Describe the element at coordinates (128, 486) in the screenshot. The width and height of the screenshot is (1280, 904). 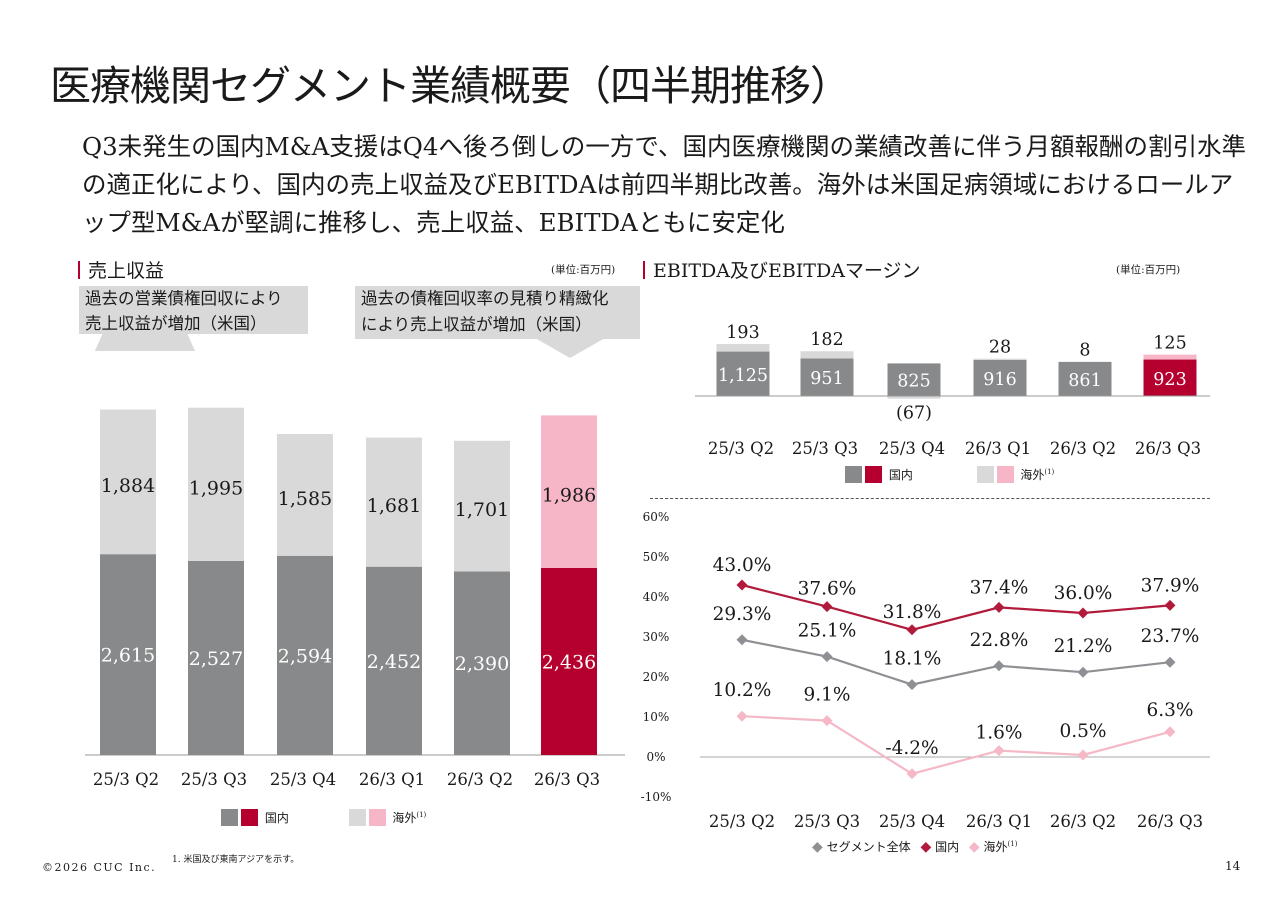
I see `bar-label-overseas: 1,884` at that location.